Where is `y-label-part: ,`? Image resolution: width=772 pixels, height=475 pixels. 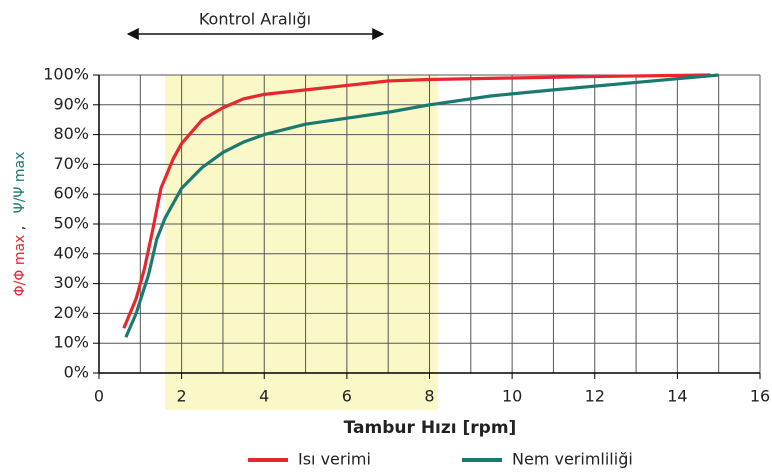 y-label-part: , is located at coordinates (20, 228).